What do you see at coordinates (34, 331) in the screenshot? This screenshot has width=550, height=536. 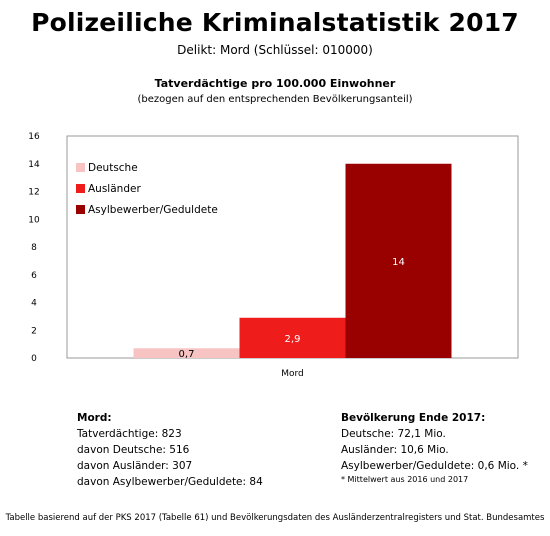 I see `y-tick-label: 2` at bounding box center [34, 331].